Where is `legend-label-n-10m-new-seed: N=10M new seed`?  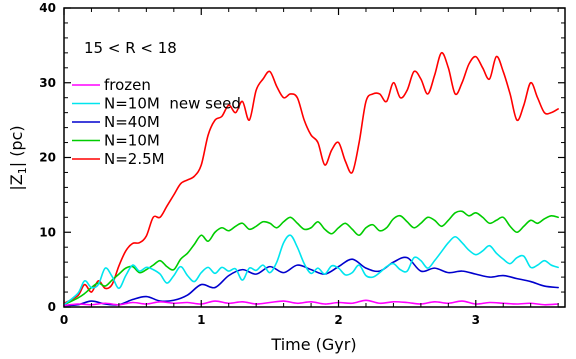 legend-label-n-10m-new-seed: N=10M new seed is located at coordinates (172, 104).